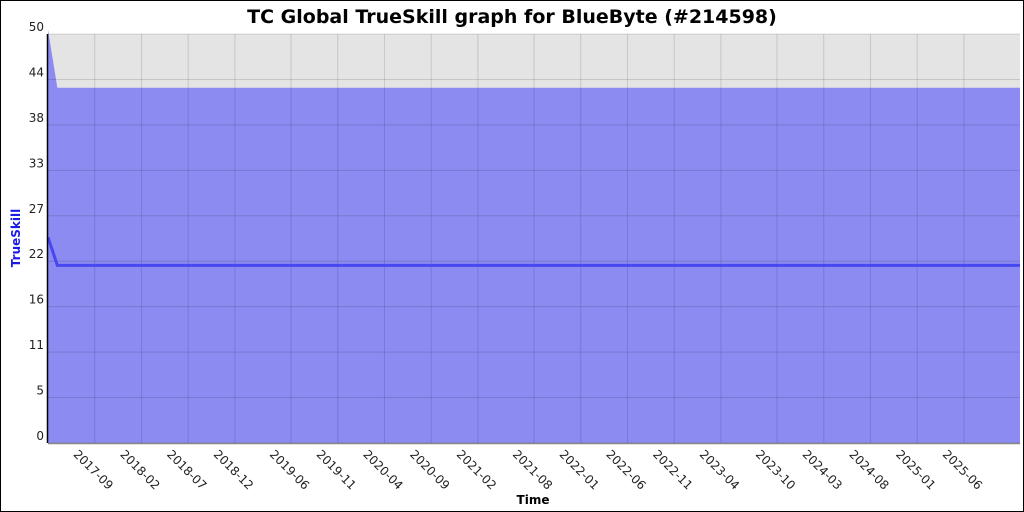 This screenshot has width=1024, height=512. Describe the element at coordinates (868, 469) in the screenshot. I see `x-tick-label: 2024-08` at that location.